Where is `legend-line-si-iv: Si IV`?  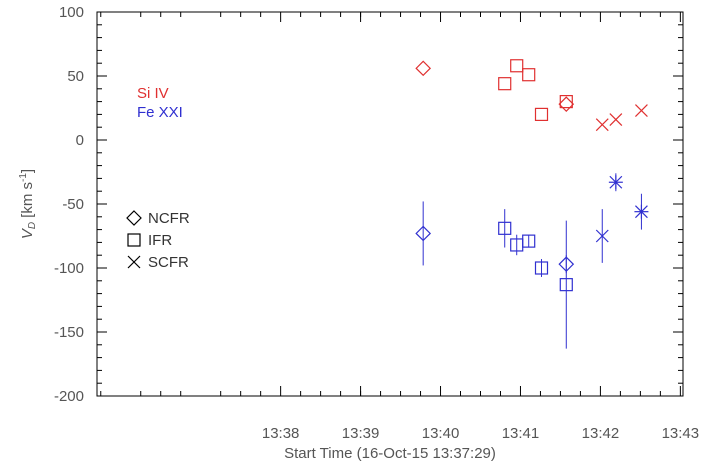
legend-line-si-iv: Si IV is located at coordinates (153, 93).